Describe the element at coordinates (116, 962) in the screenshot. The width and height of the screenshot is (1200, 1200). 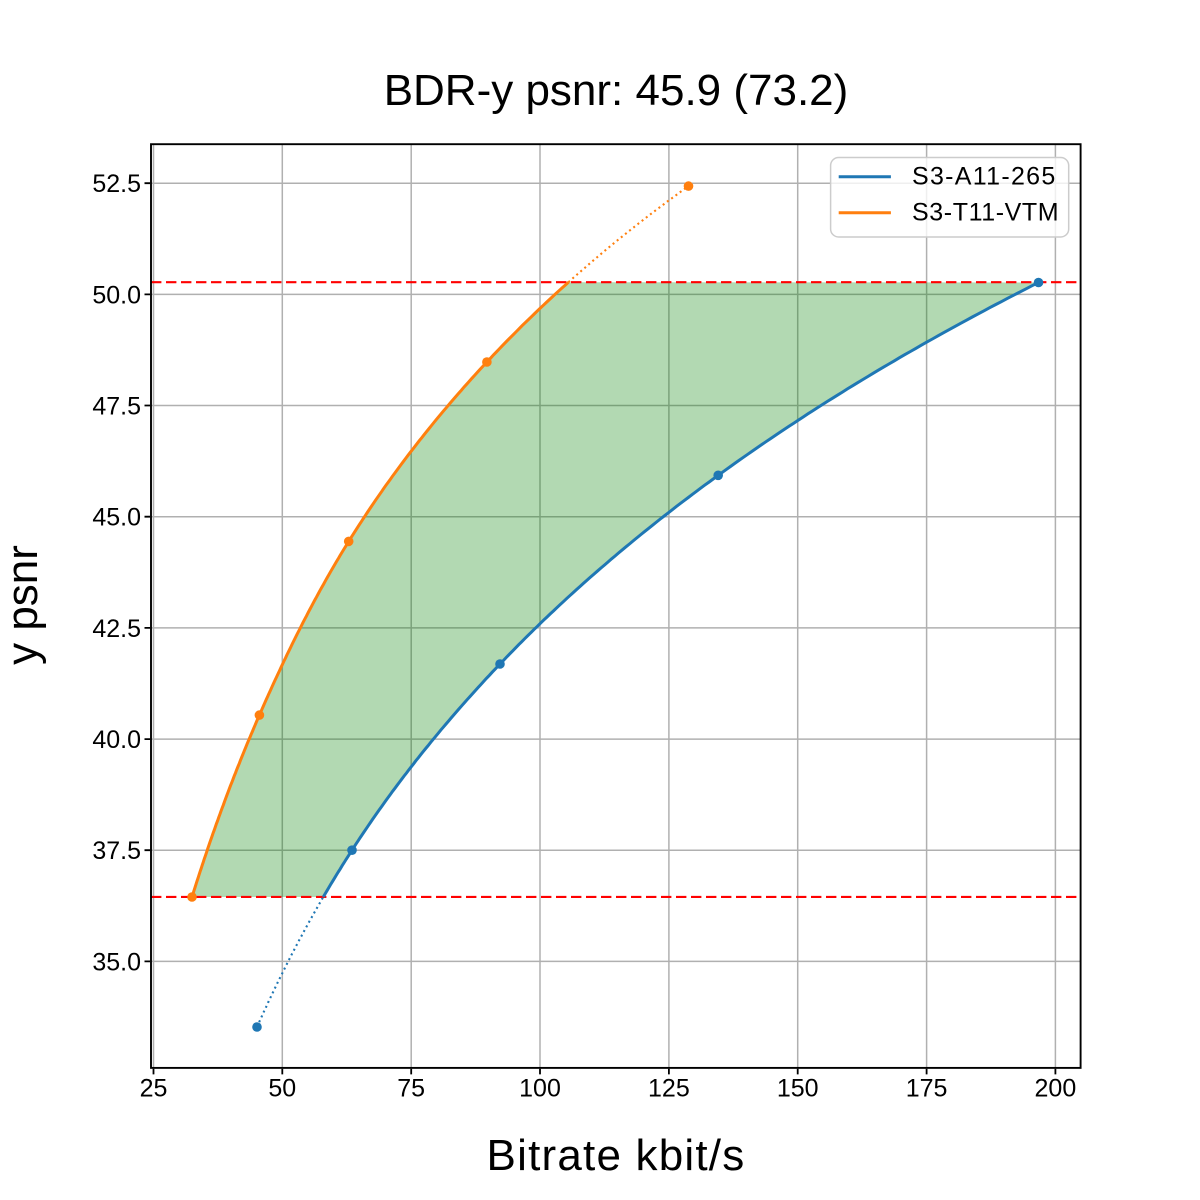
I see `svg-text: 35.0` at that location.